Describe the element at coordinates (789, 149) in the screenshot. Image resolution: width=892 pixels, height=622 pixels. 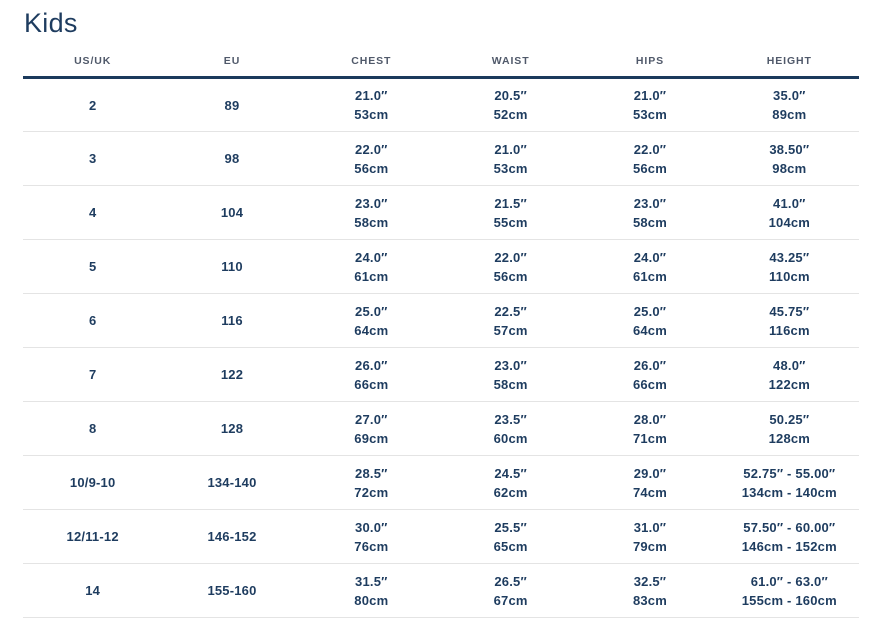
I see `height-inches-value: 38.50″` at that location.